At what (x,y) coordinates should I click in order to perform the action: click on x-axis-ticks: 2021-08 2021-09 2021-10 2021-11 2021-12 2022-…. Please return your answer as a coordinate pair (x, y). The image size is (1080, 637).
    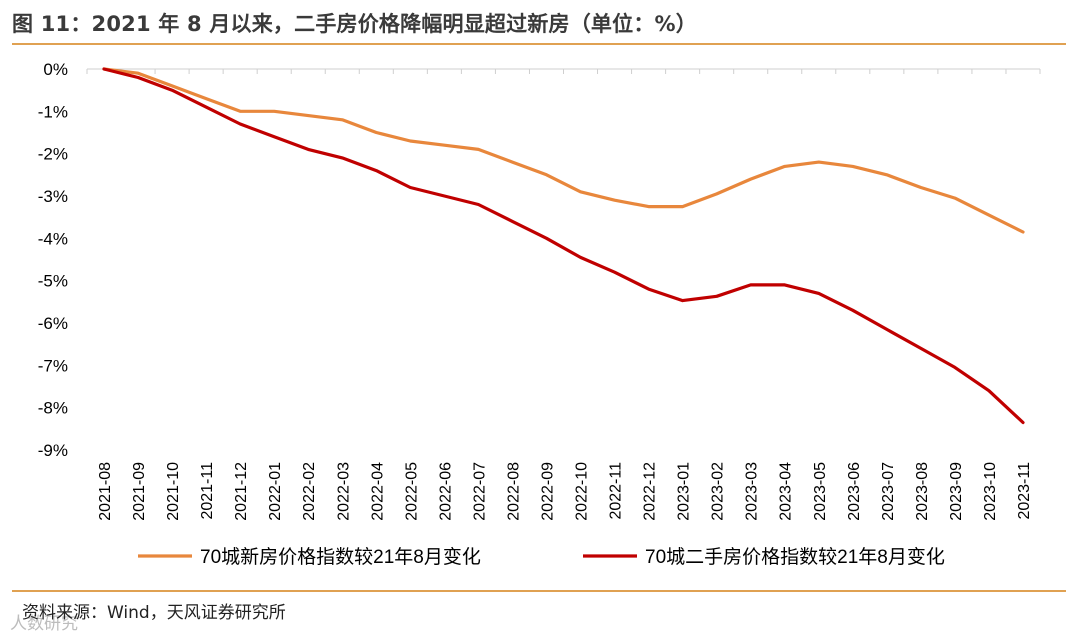
    Looking at the image, I should click on (565, 491).